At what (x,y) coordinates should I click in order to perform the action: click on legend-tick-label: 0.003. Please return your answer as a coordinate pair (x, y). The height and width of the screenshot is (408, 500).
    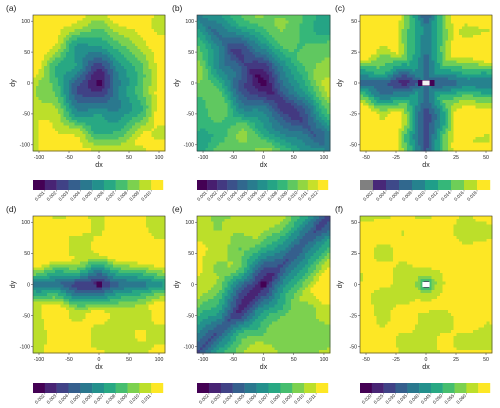
    Looking at the image, I should click on (222, 196).